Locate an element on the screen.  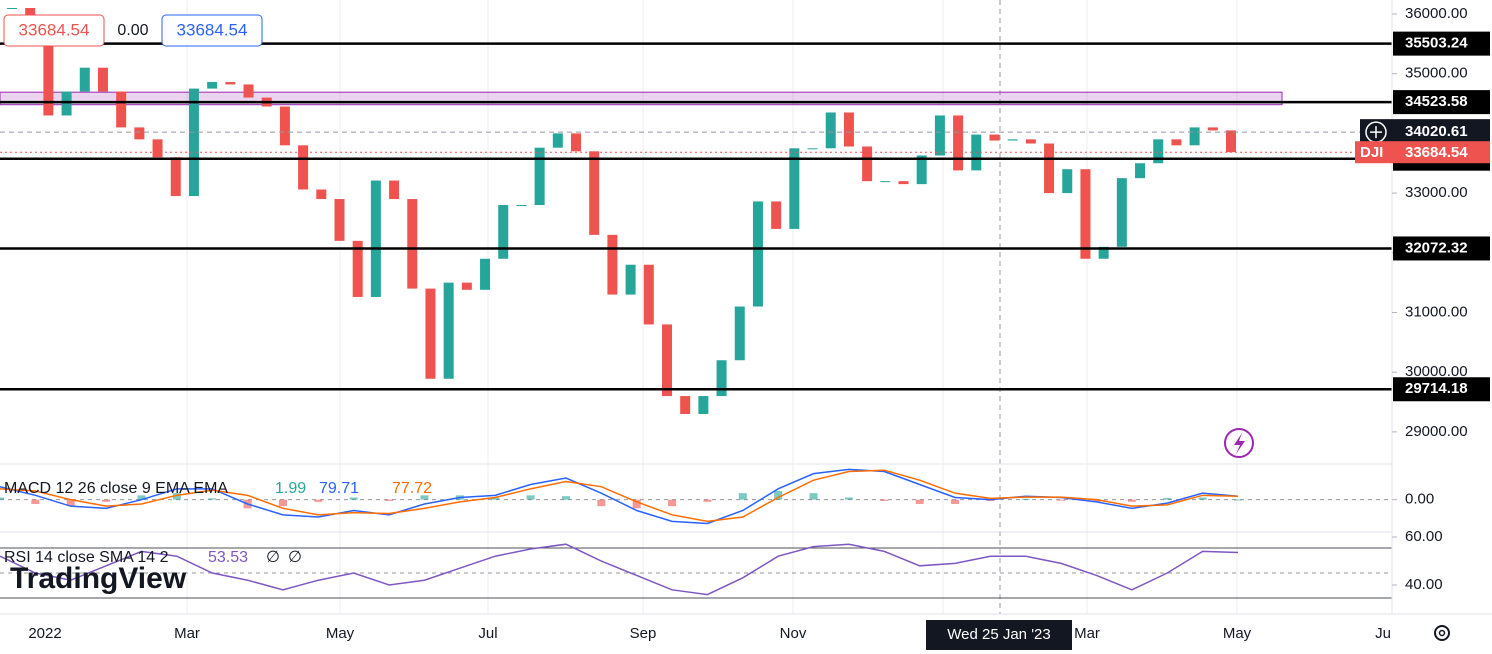
legend-price: 33684.54 is located at coordinates (54, 29).